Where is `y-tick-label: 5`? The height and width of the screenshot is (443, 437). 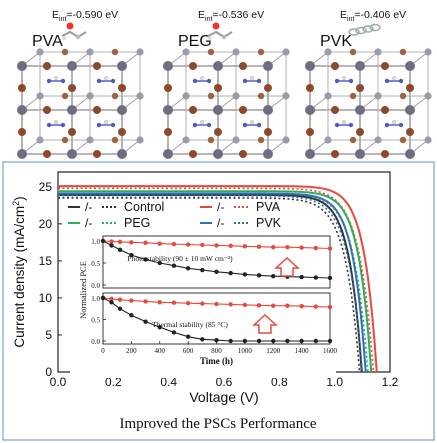 y-tick-label: 5 is located at coordinates (48, 335).